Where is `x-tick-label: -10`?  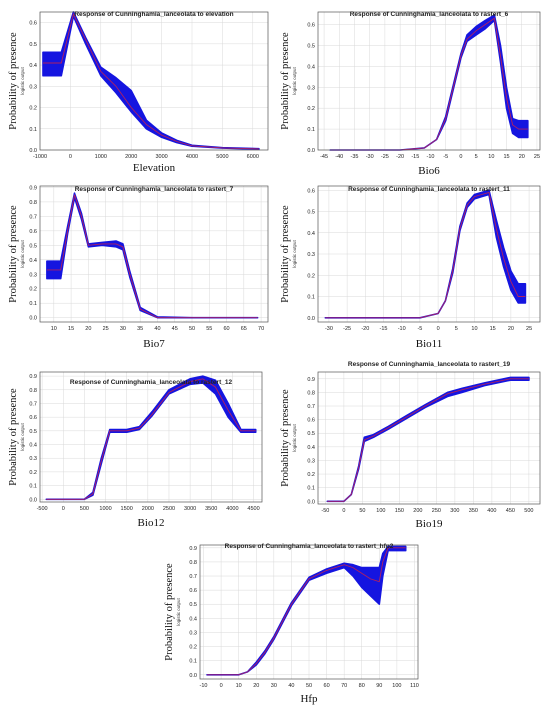 x-tick-label: -10 is located at coordinates (431, 157).